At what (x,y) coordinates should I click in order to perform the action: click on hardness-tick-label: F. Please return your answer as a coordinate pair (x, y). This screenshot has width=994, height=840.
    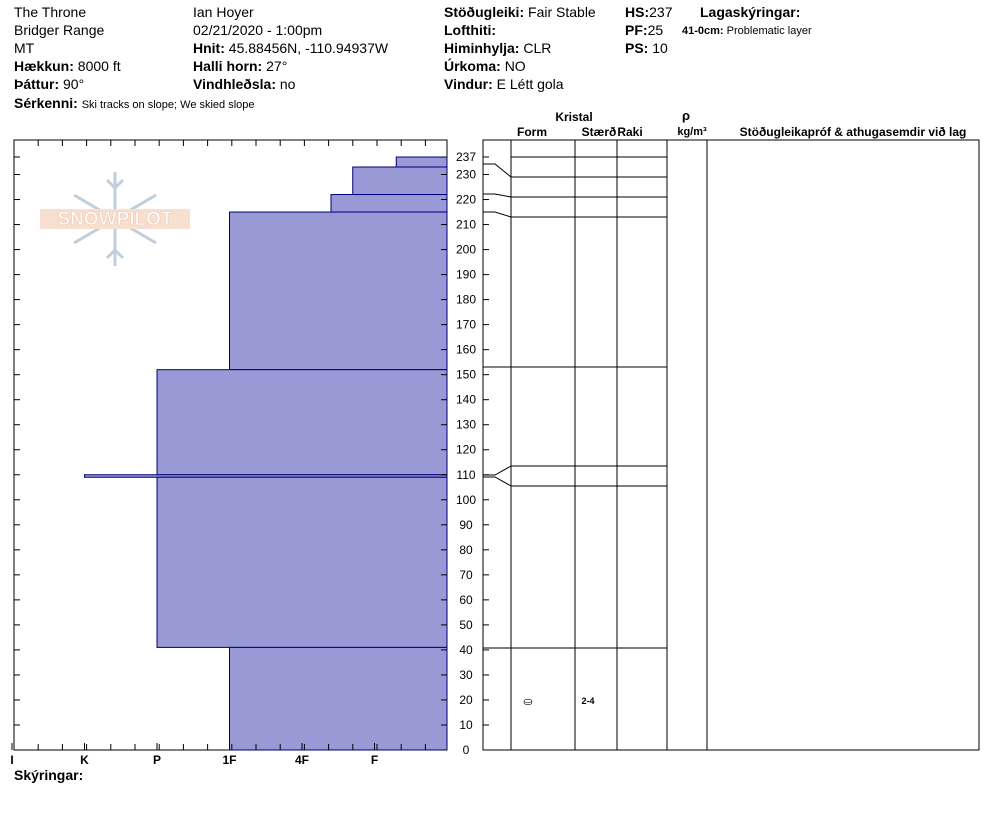
    Looking at the image, I should click on (374, 760).